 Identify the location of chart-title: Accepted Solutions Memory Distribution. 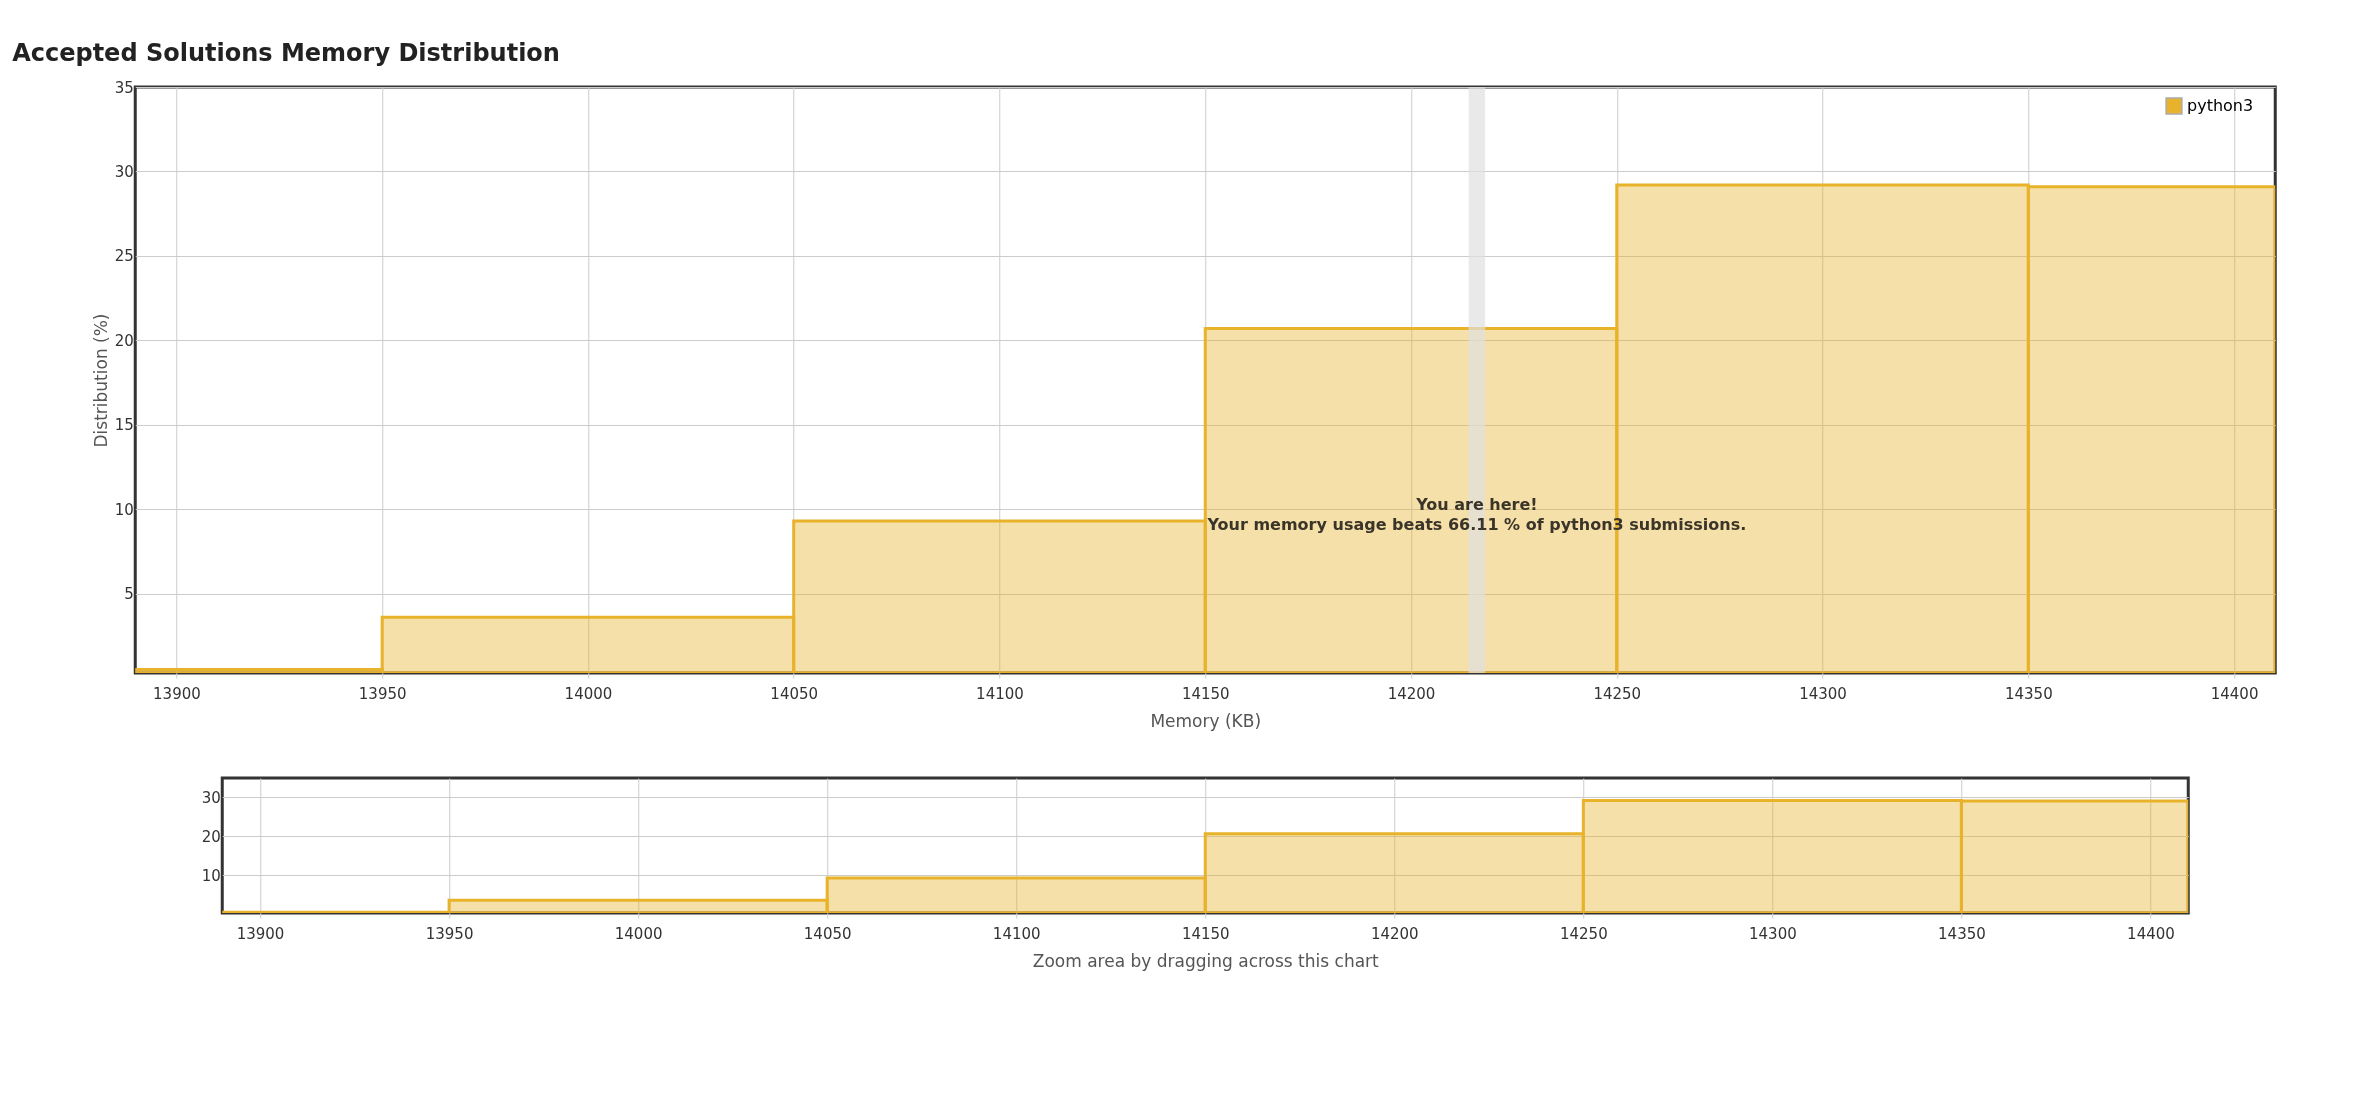
(286, 53).